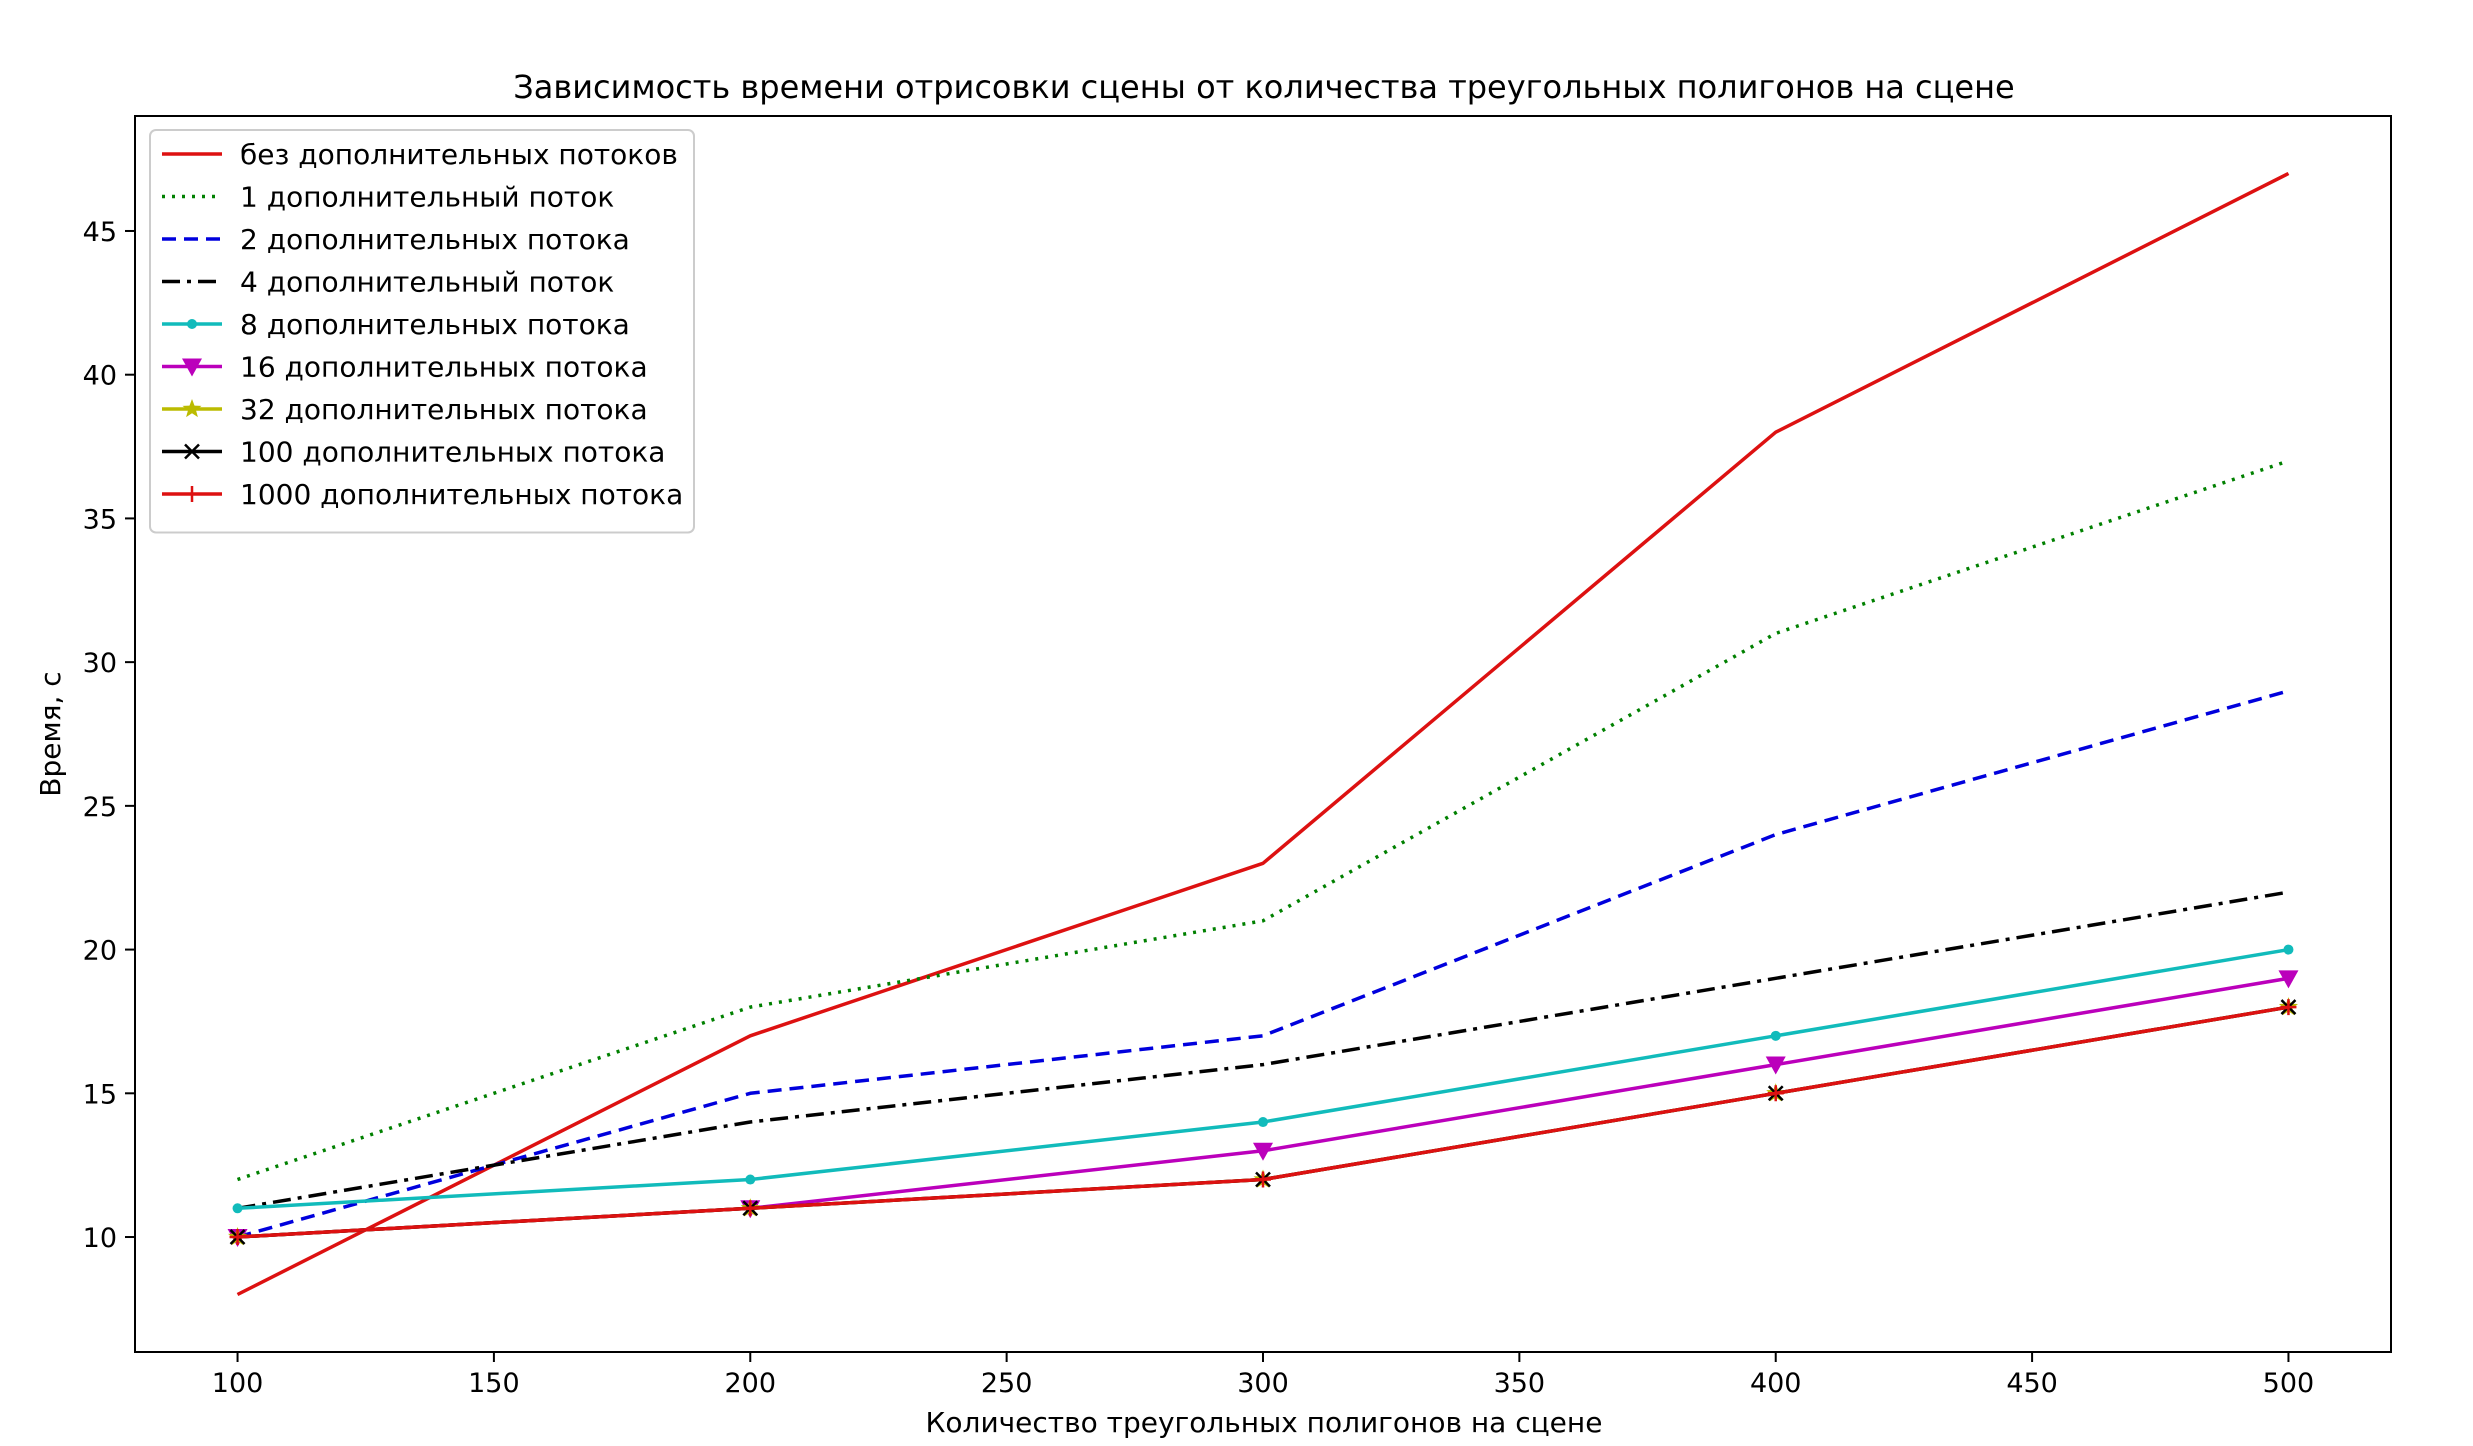 The height and width of the screenshot is (1446, 2473). Describe the element at coordinates (444, 367) in the screenshot. I see `legend-label: 16 дополнительных потока` at that location.